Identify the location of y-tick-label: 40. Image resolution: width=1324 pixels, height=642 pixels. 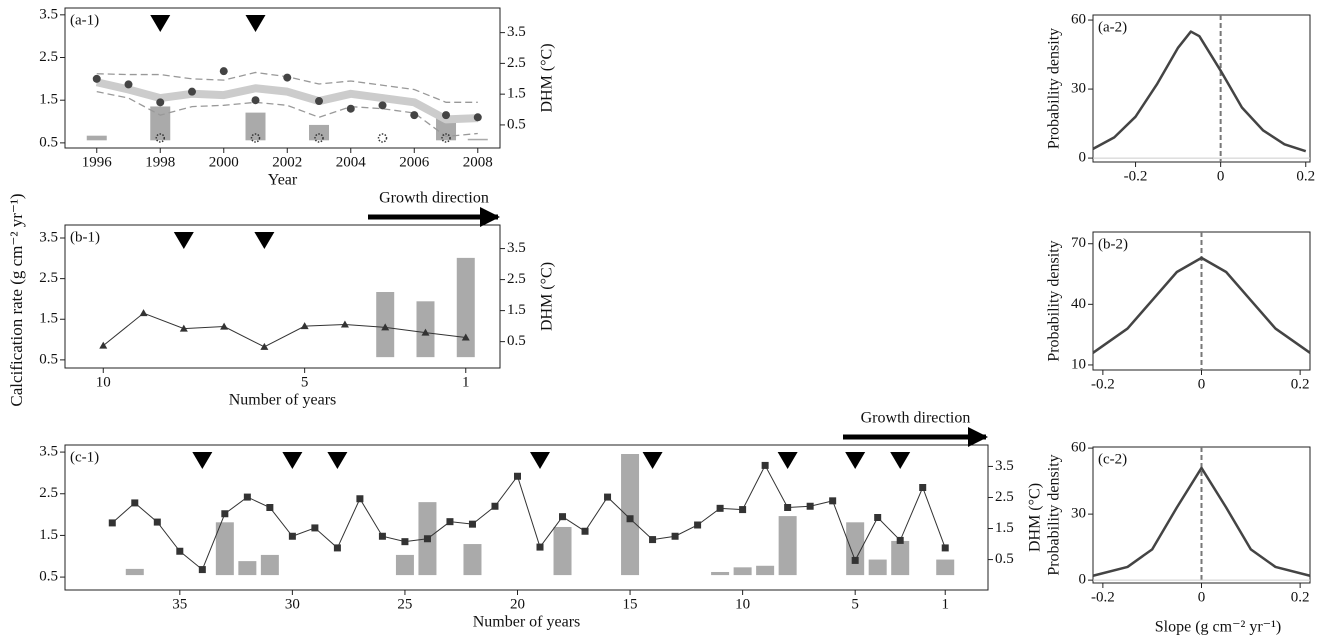
(1078, 304).